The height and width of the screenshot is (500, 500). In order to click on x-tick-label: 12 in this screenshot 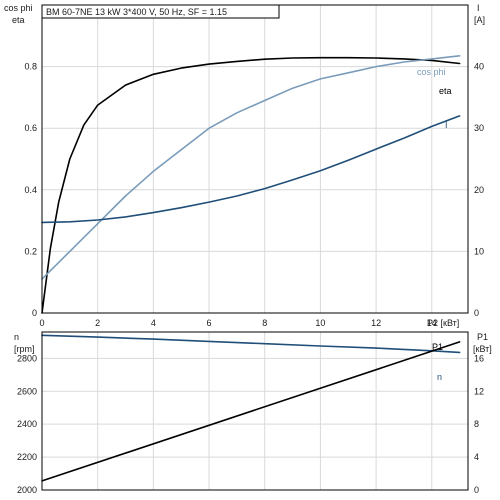, I will do `click(376, 323)`.